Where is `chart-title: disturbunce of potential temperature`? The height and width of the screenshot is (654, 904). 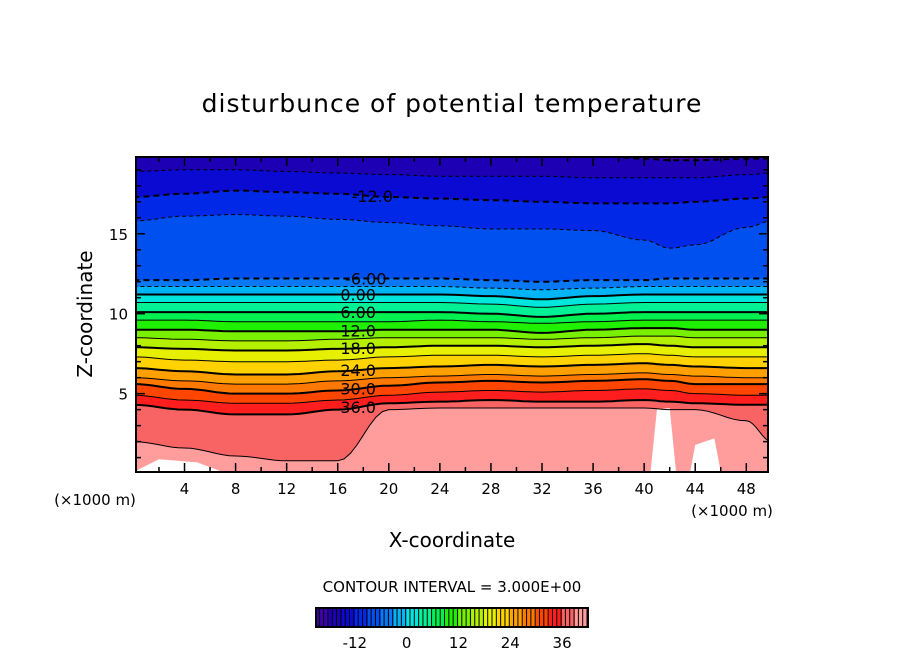
chart-title: disturbunce of potential temperature is located at coordinates (452, 103).